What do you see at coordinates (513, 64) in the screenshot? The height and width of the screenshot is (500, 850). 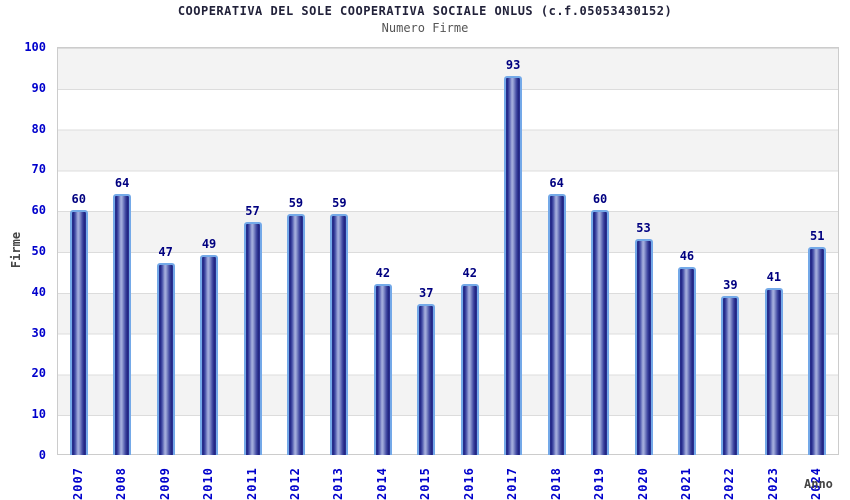 I see `bar-value-label: 93` at bounding box center [513, 64].